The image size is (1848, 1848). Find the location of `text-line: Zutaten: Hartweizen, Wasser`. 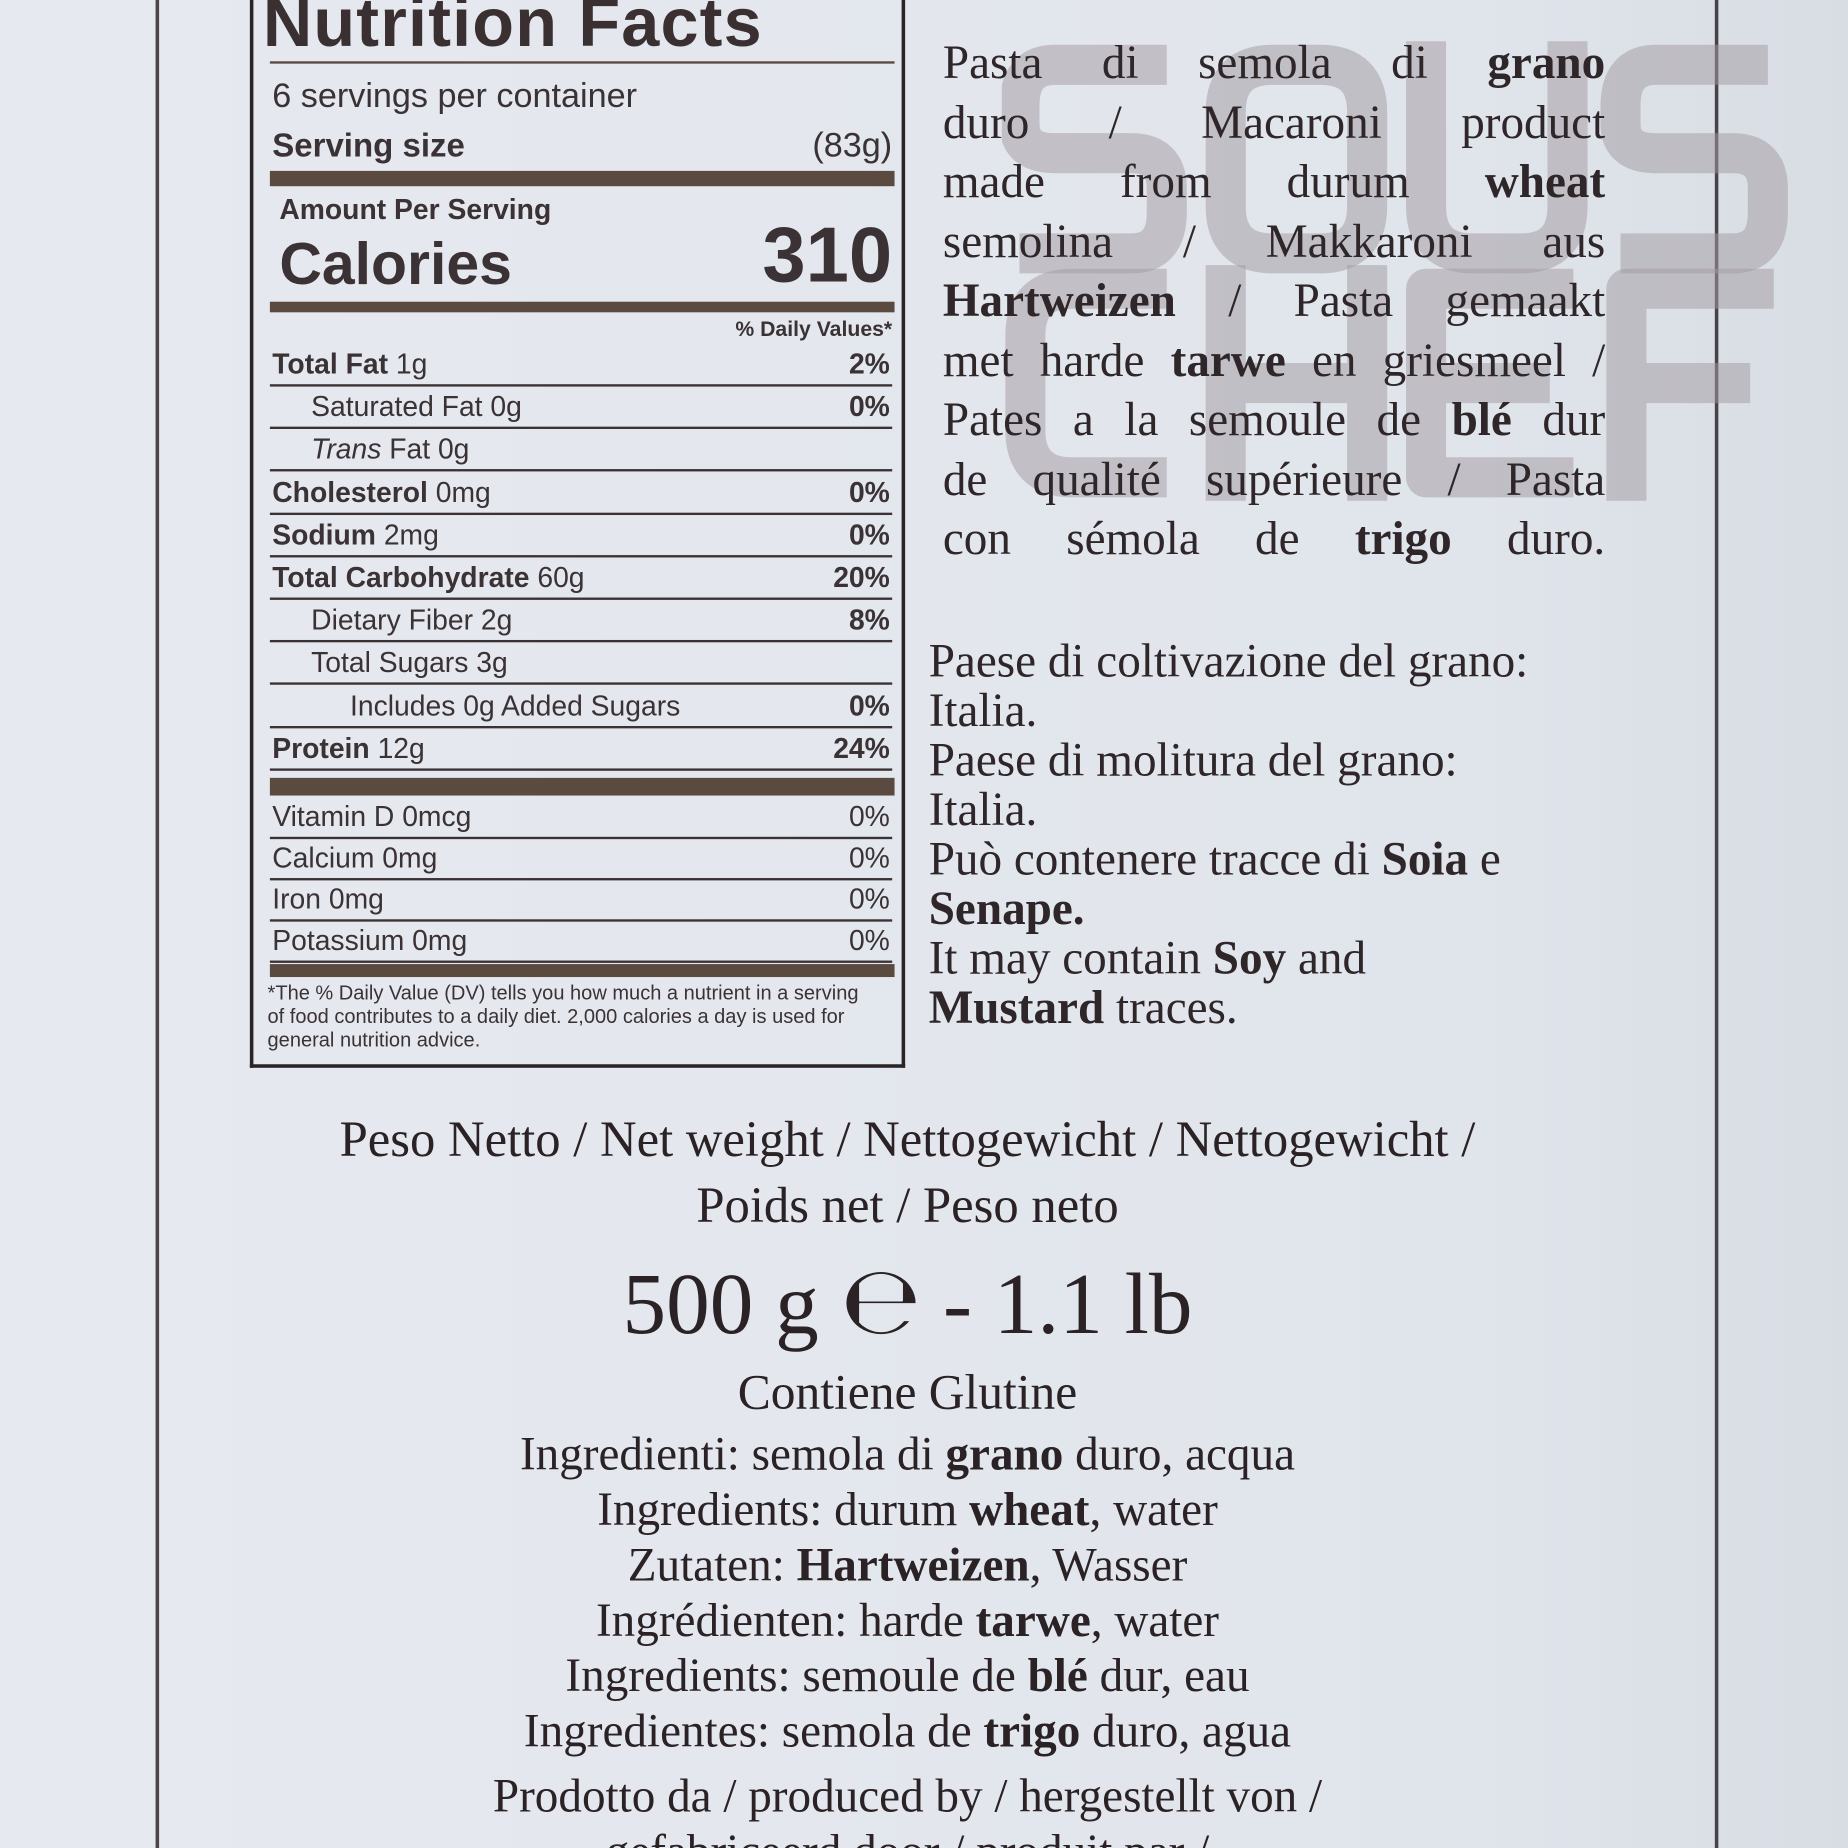

text-line: Zutaten: Hartweizen, Wasser is located at coordinates (908, 1564).